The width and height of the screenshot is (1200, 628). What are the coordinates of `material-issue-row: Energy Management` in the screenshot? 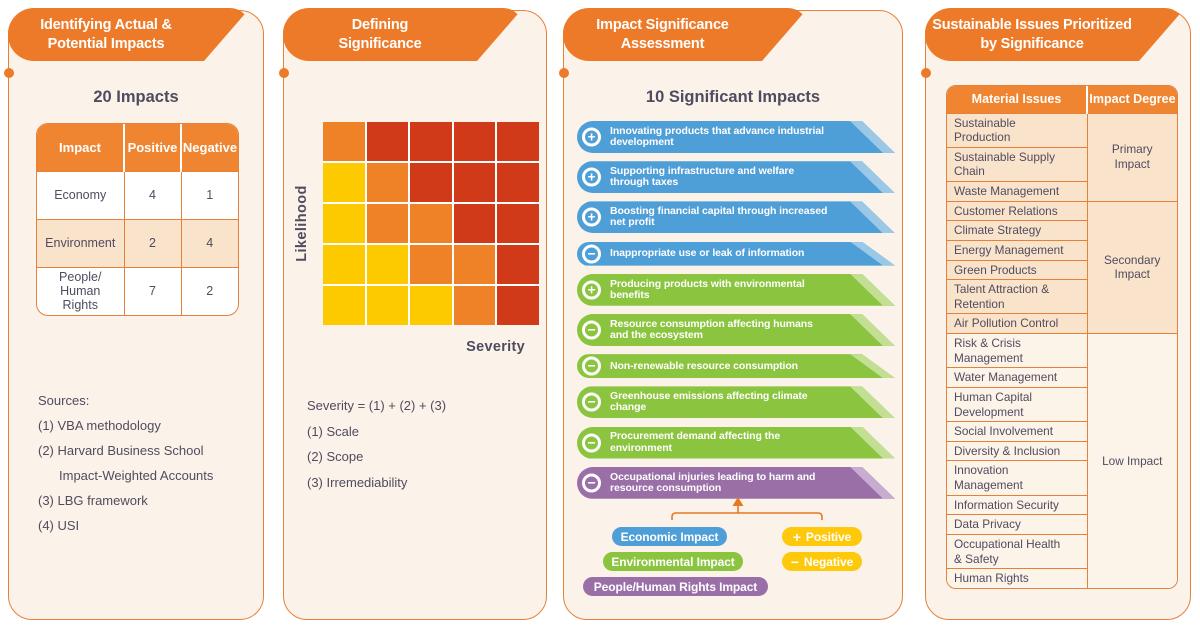 It's located at (1062, 249).